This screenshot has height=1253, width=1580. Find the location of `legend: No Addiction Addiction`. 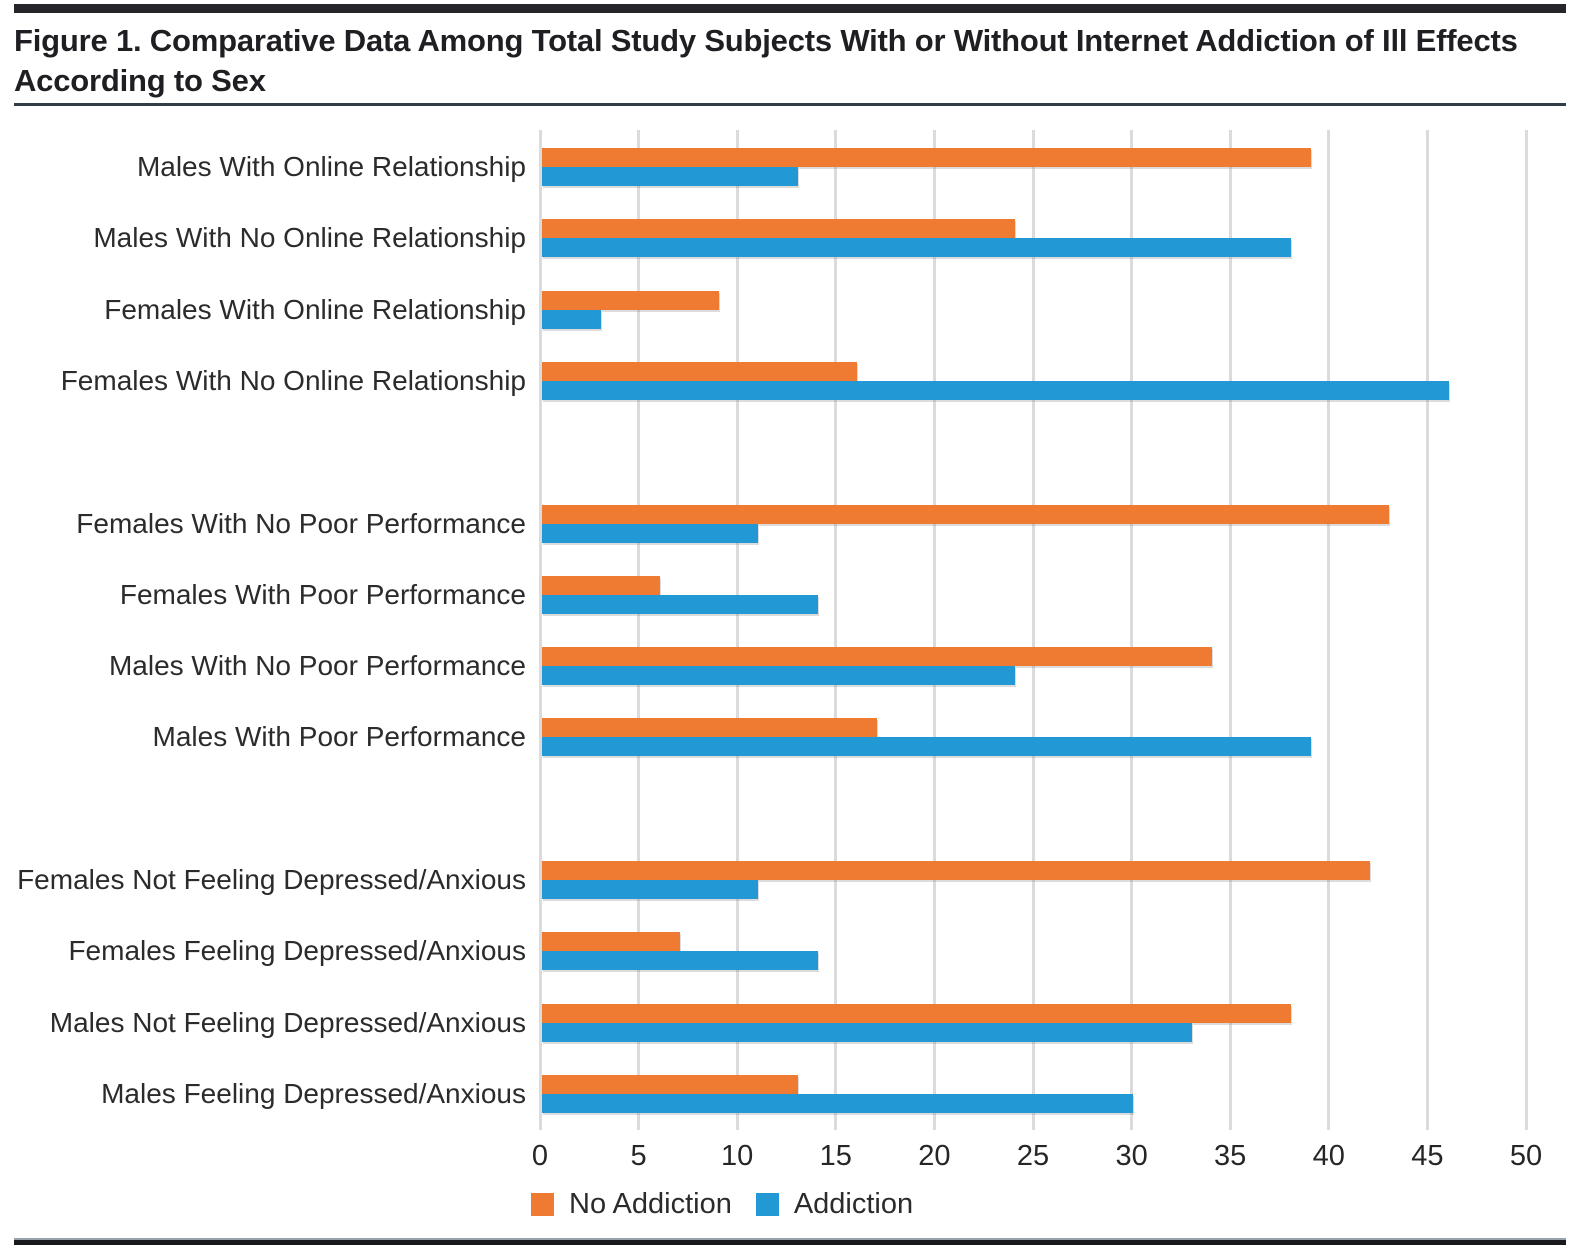

legend: No Addiction Addiction is located at coordinates (734, 1204).